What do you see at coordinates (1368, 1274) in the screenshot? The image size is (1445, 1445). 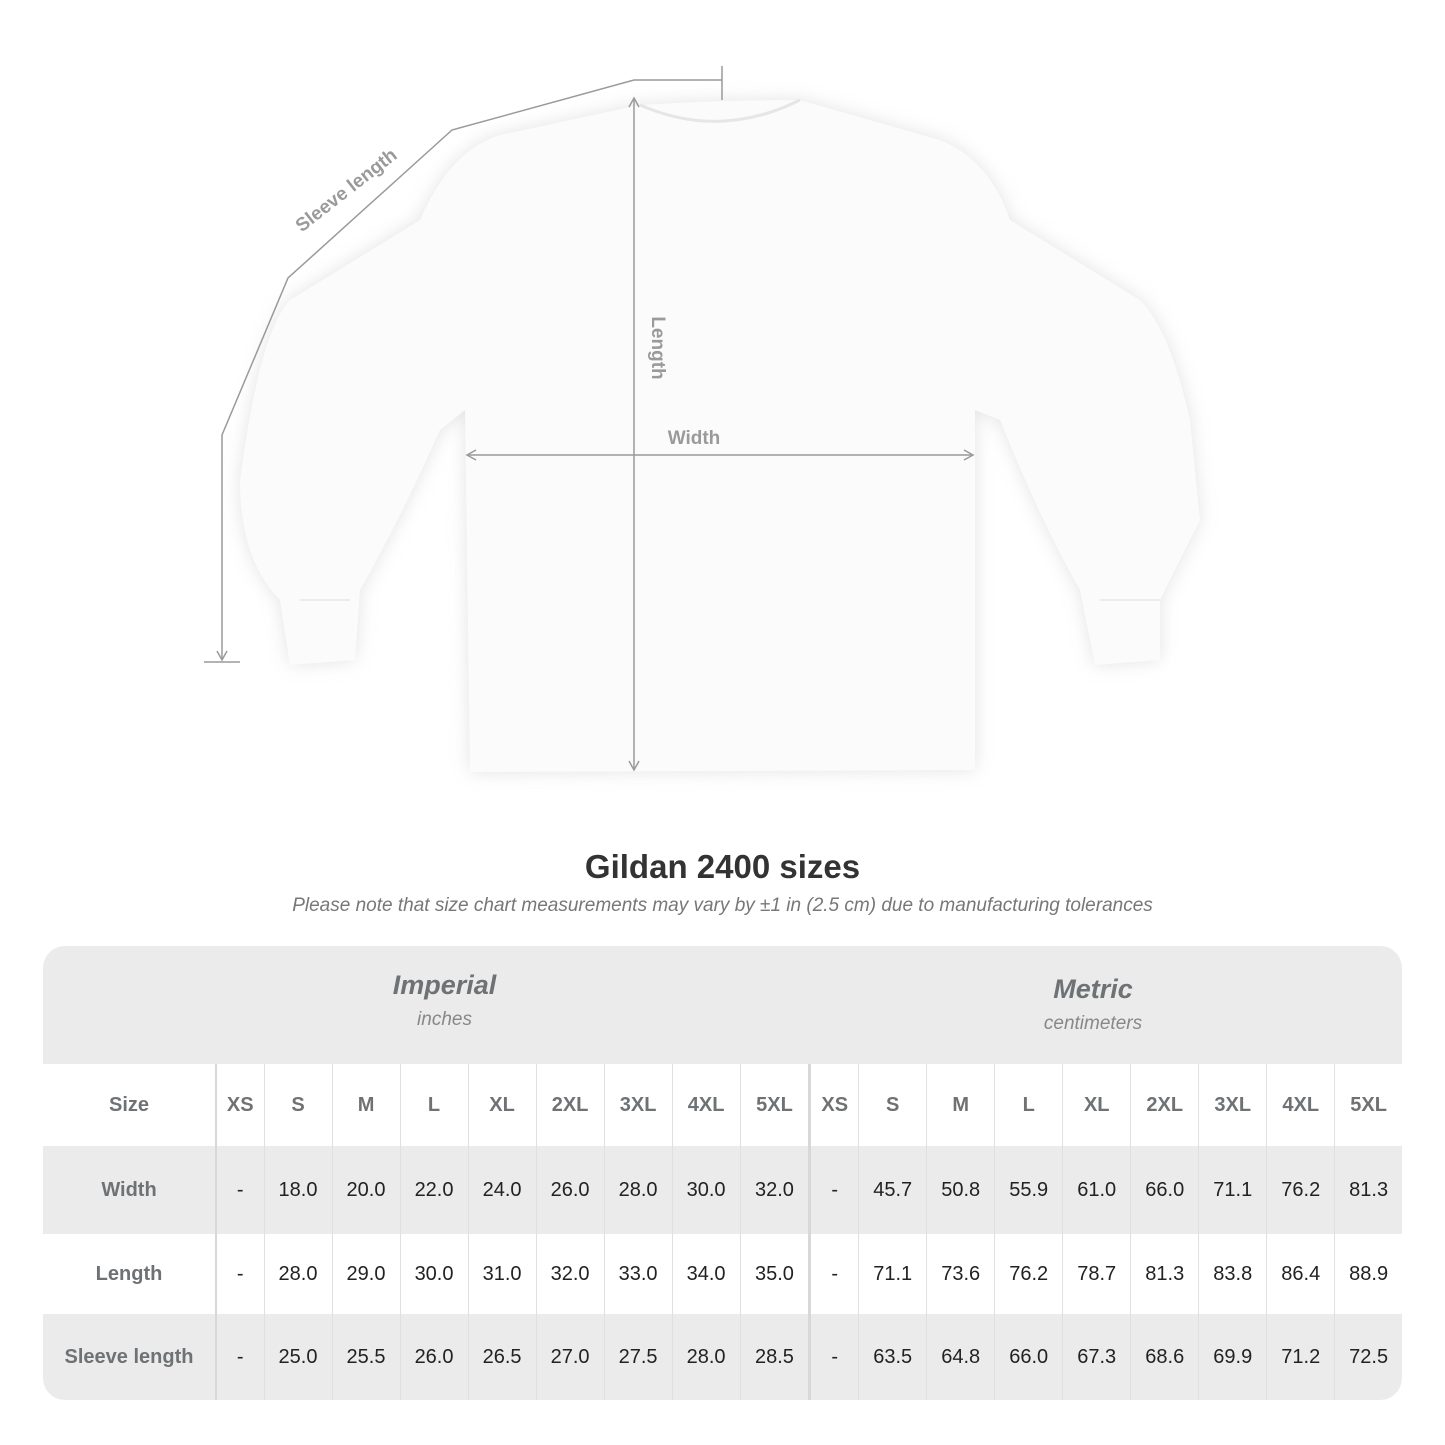 I see `metric-value: 88.9` at bounding box center [1368, 1274].